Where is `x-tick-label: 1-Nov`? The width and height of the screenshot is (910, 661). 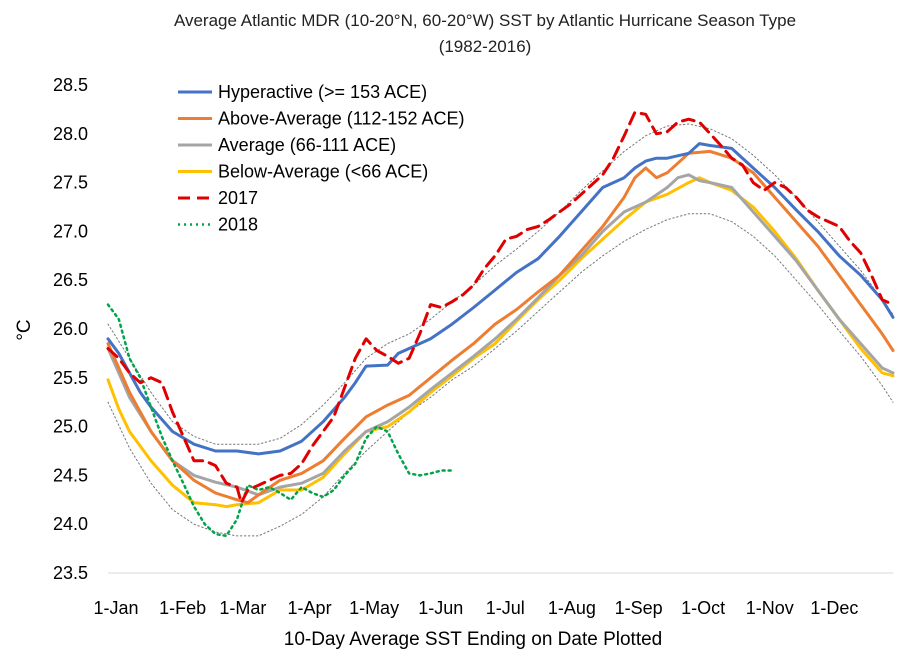 x-tick-label: 1-Nov is located at coordinates (770, 608).